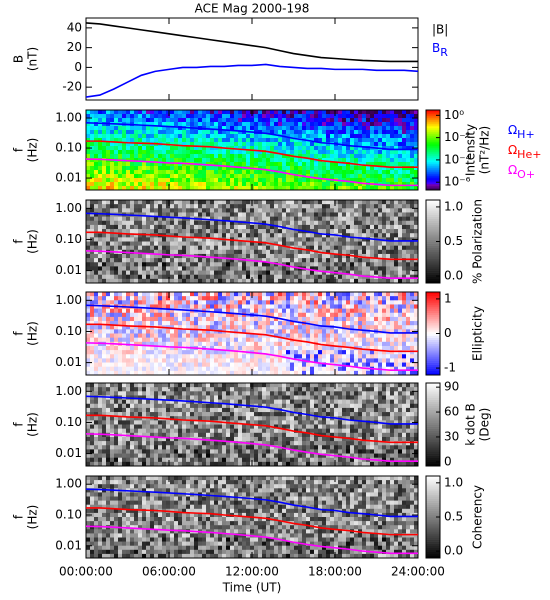 This screenshot has width=550, height=600. Describe the element at coordinates (524, 152) in the screenshot. I see `legend-label: ΩHe+` at that location.